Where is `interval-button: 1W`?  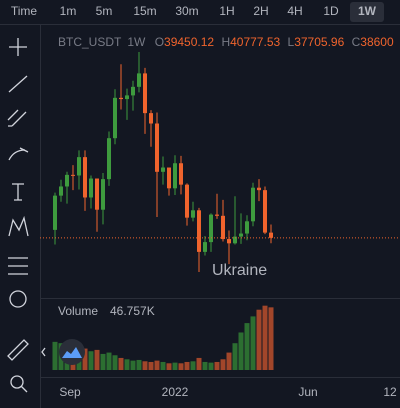 interval-button: 1W is located at coordinates (367, 11).